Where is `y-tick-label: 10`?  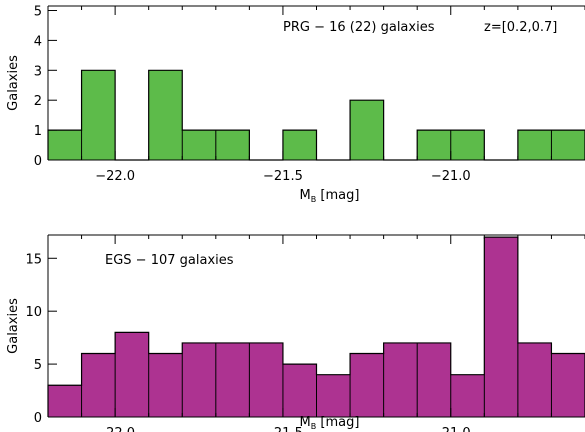
y-tick-label: 10 is located at coordinates (33, 312).